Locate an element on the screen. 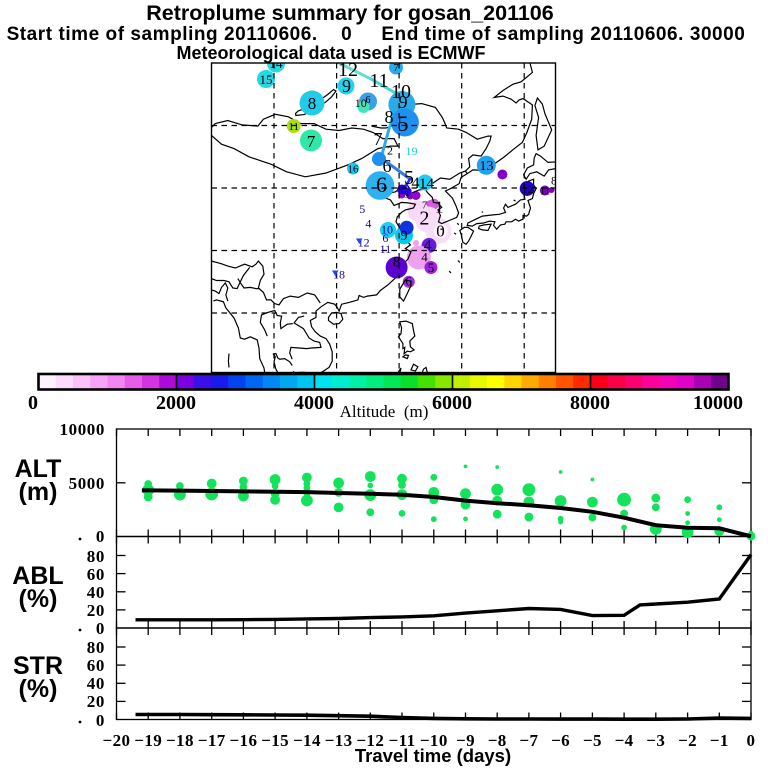  svg-text: −7 is located at coordinates (528, 740).